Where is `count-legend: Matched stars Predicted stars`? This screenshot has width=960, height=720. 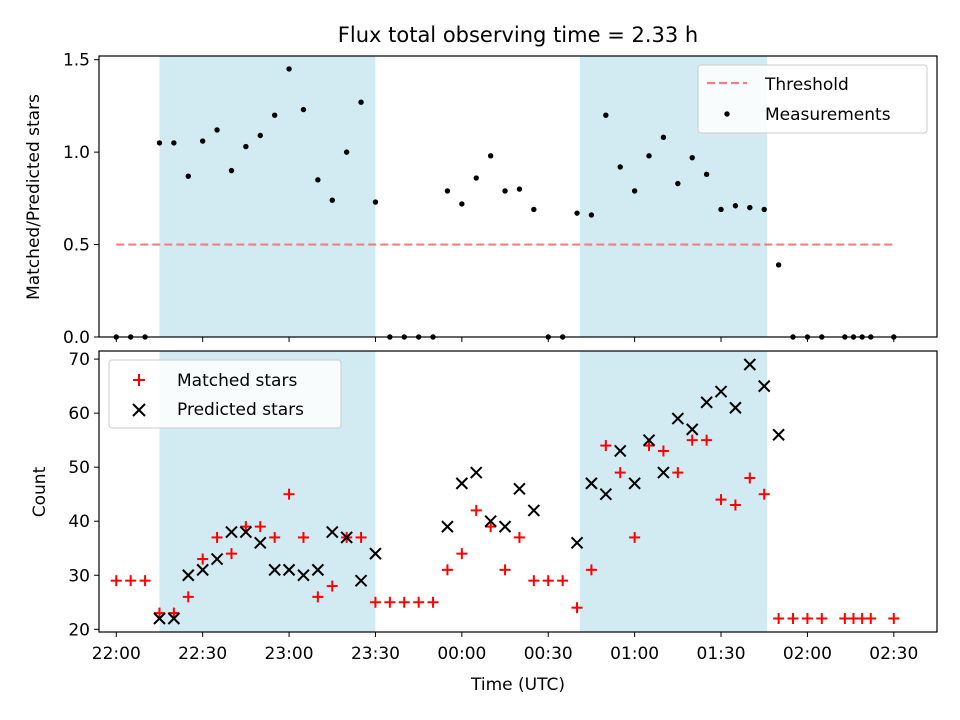 count-legend: Matched stars Predicted stars is located at coordinates (225, 394).